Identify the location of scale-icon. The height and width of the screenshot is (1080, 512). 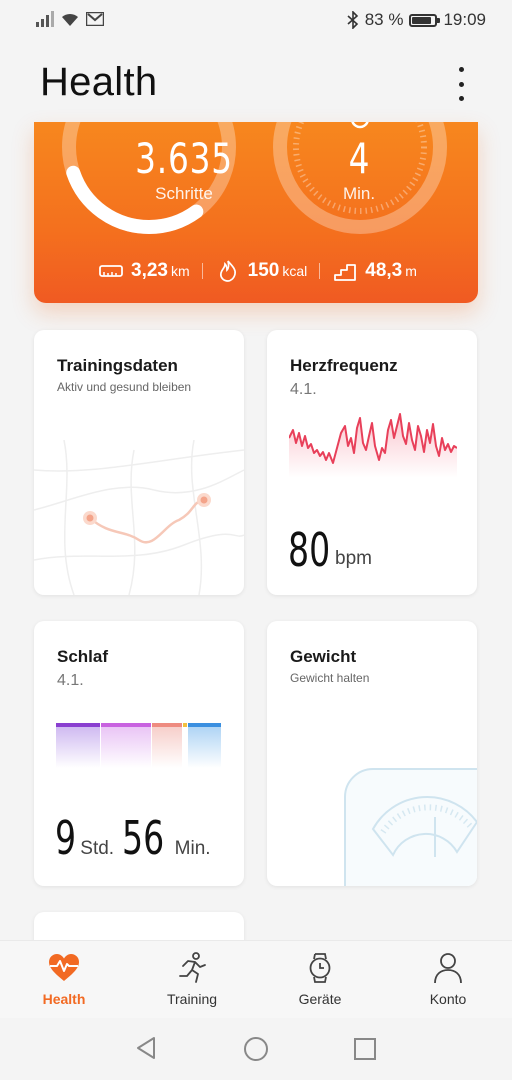
(410, 827).